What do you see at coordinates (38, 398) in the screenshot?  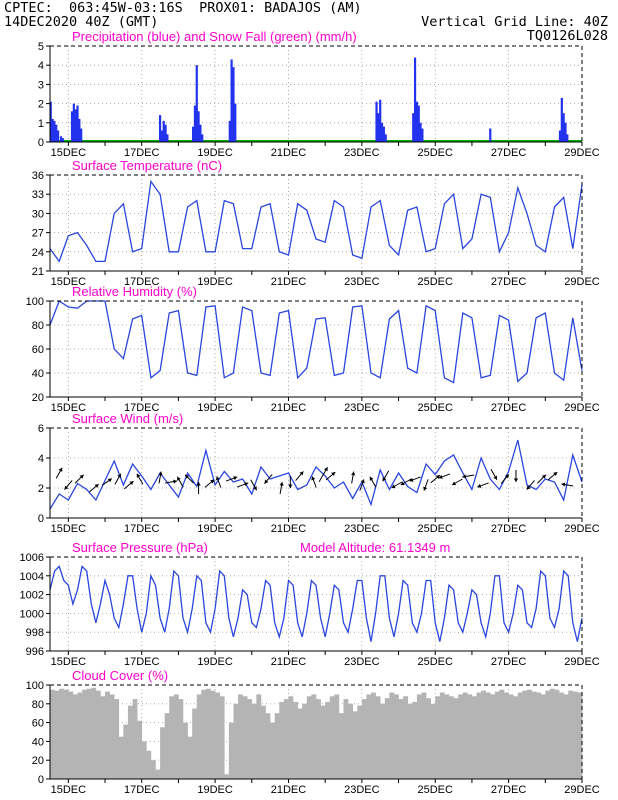 I see `panel-3-ytick-label: 20` at bounding box center [38, 398].